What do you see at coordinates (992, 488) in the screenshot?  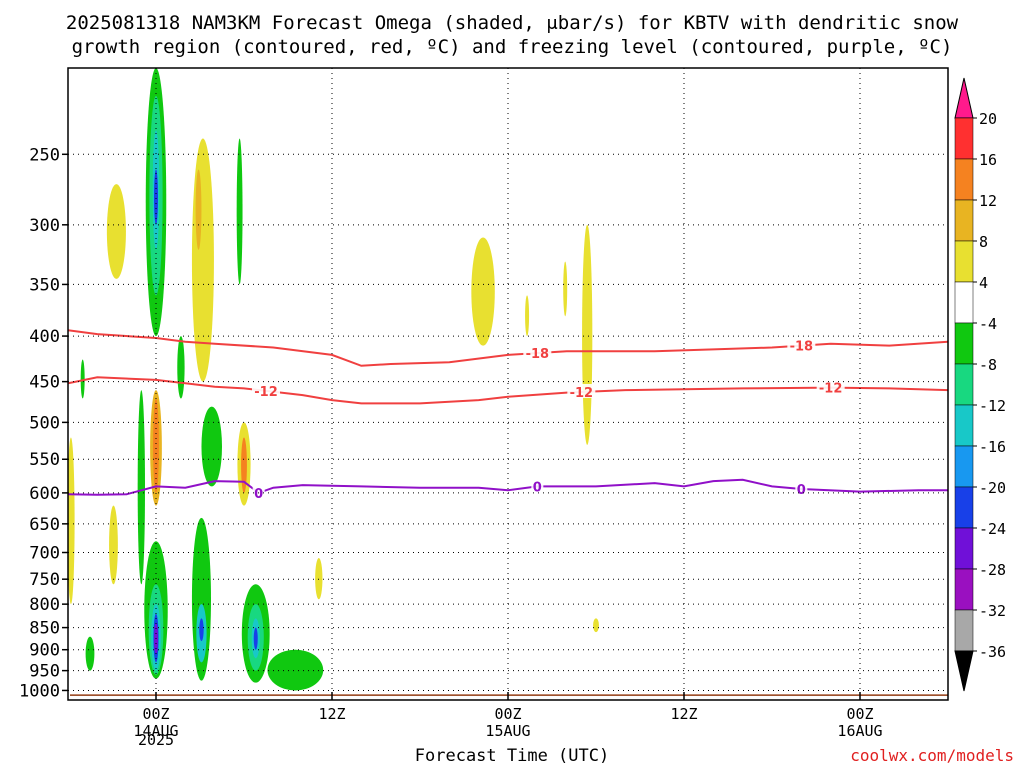 I see `colorbar-label-9: -20` at bounding box center [992, 488].